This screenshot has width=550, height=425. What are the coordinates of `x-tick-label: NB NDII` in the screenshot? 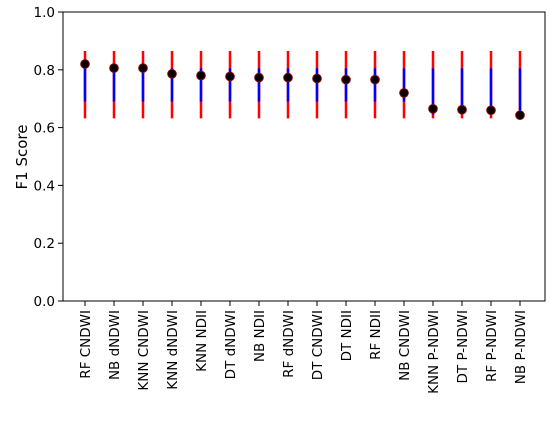 It's located at (260, 336).